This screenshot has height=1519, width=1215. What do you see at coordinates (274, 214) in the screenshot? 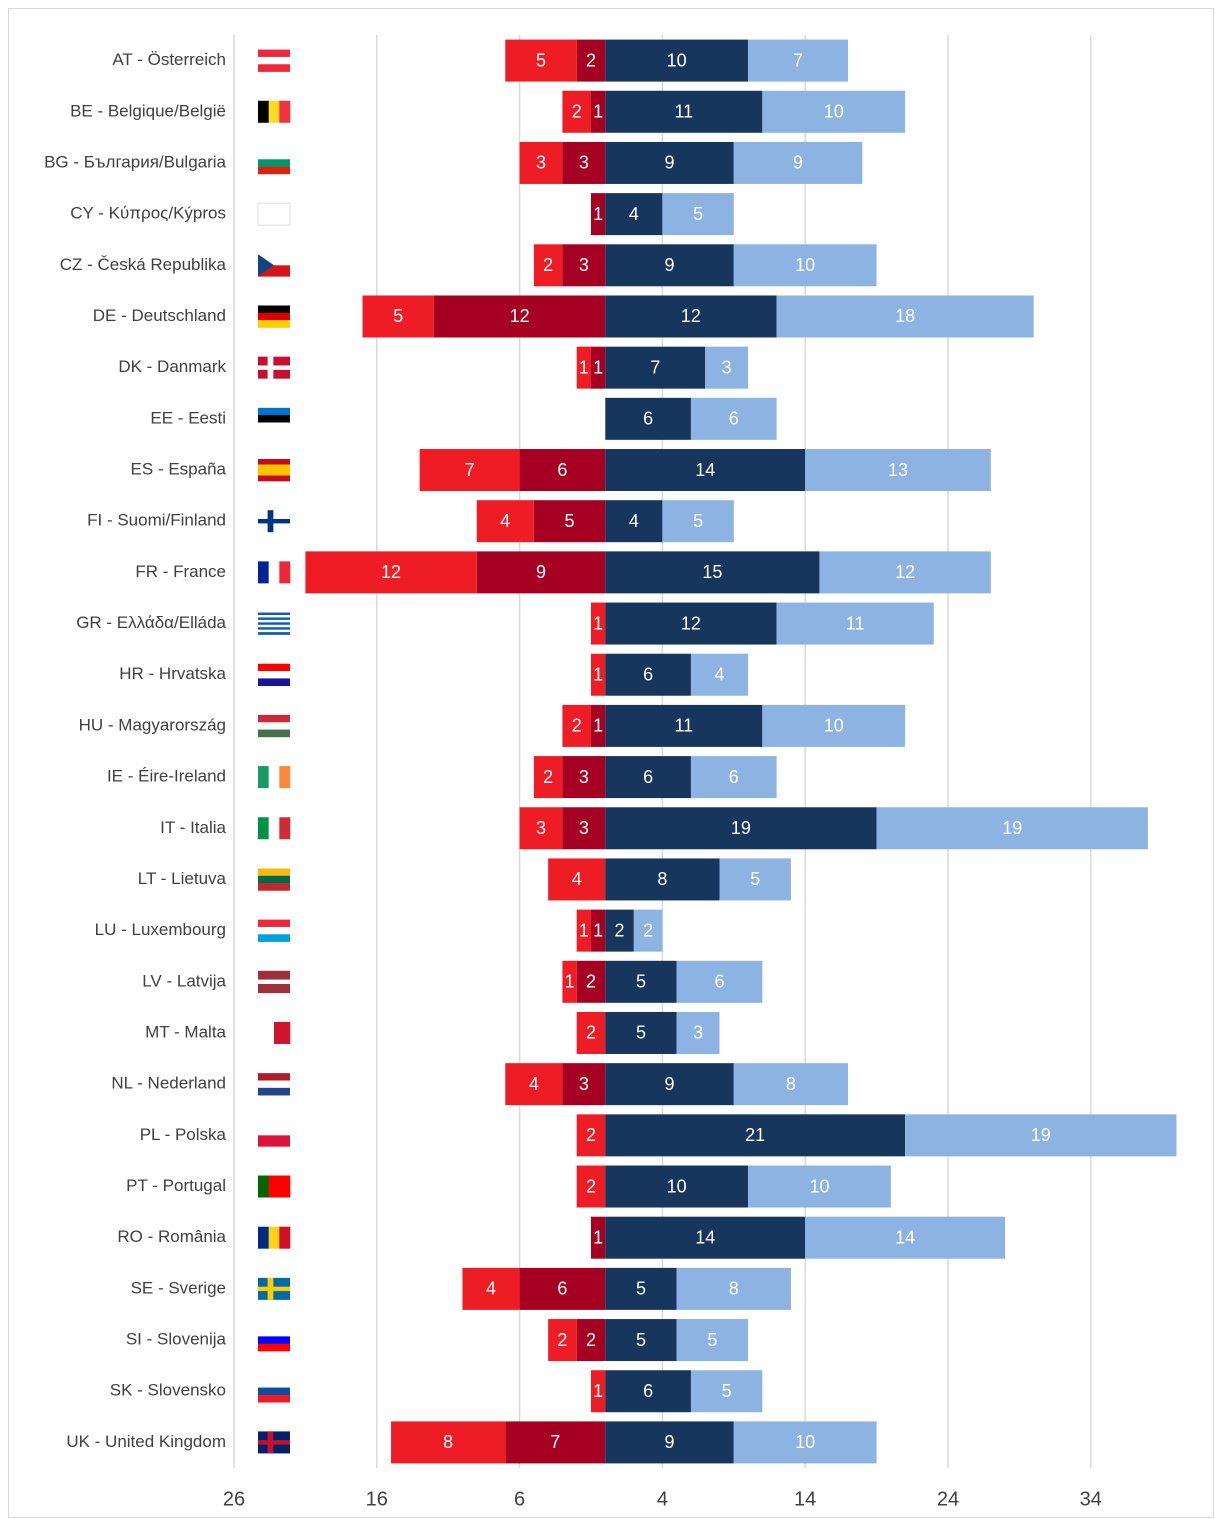
I see `flag-border` at bounding box center [274, 214].